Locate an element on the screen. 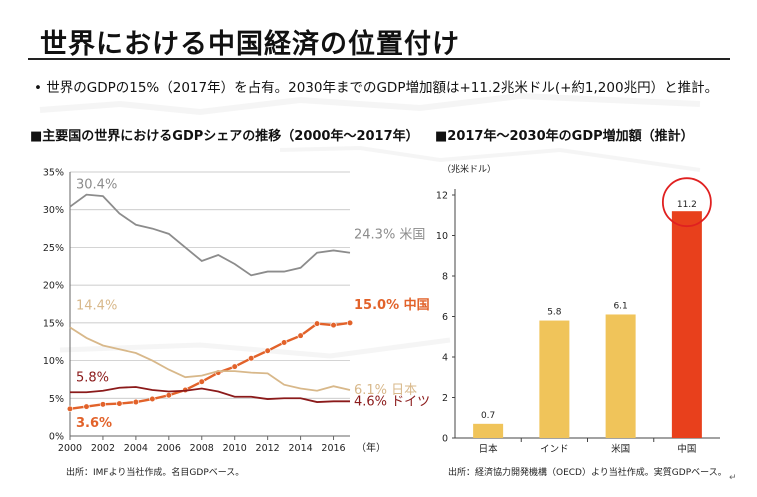  series-end-label: 6.1% 日本 is located at coordinates (385, 390).